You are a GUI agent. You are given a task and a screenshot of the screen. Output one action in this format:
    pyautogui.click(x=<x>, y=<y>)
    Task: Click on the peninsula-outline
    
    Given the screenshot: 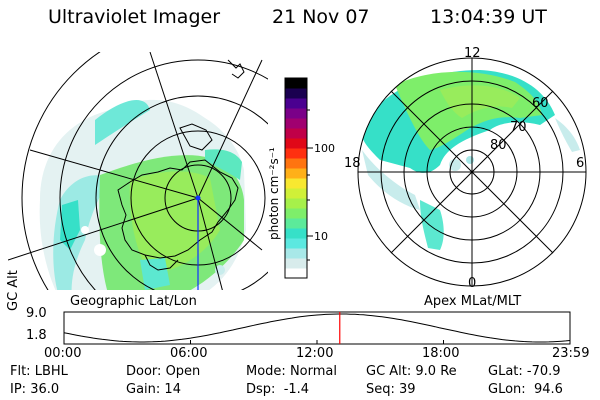 What is the action you would take?
    pyautogui.click(x=161, y=262)
    